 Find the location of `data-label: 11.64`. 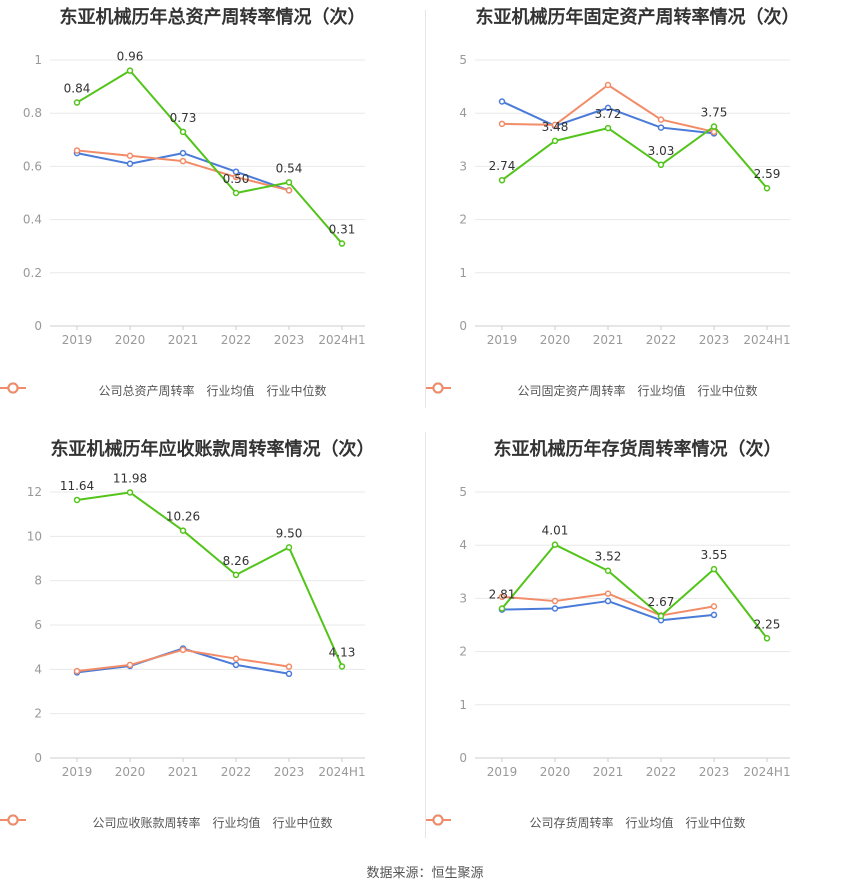

data-label: 11.64 is located at coordinates (77, 486).